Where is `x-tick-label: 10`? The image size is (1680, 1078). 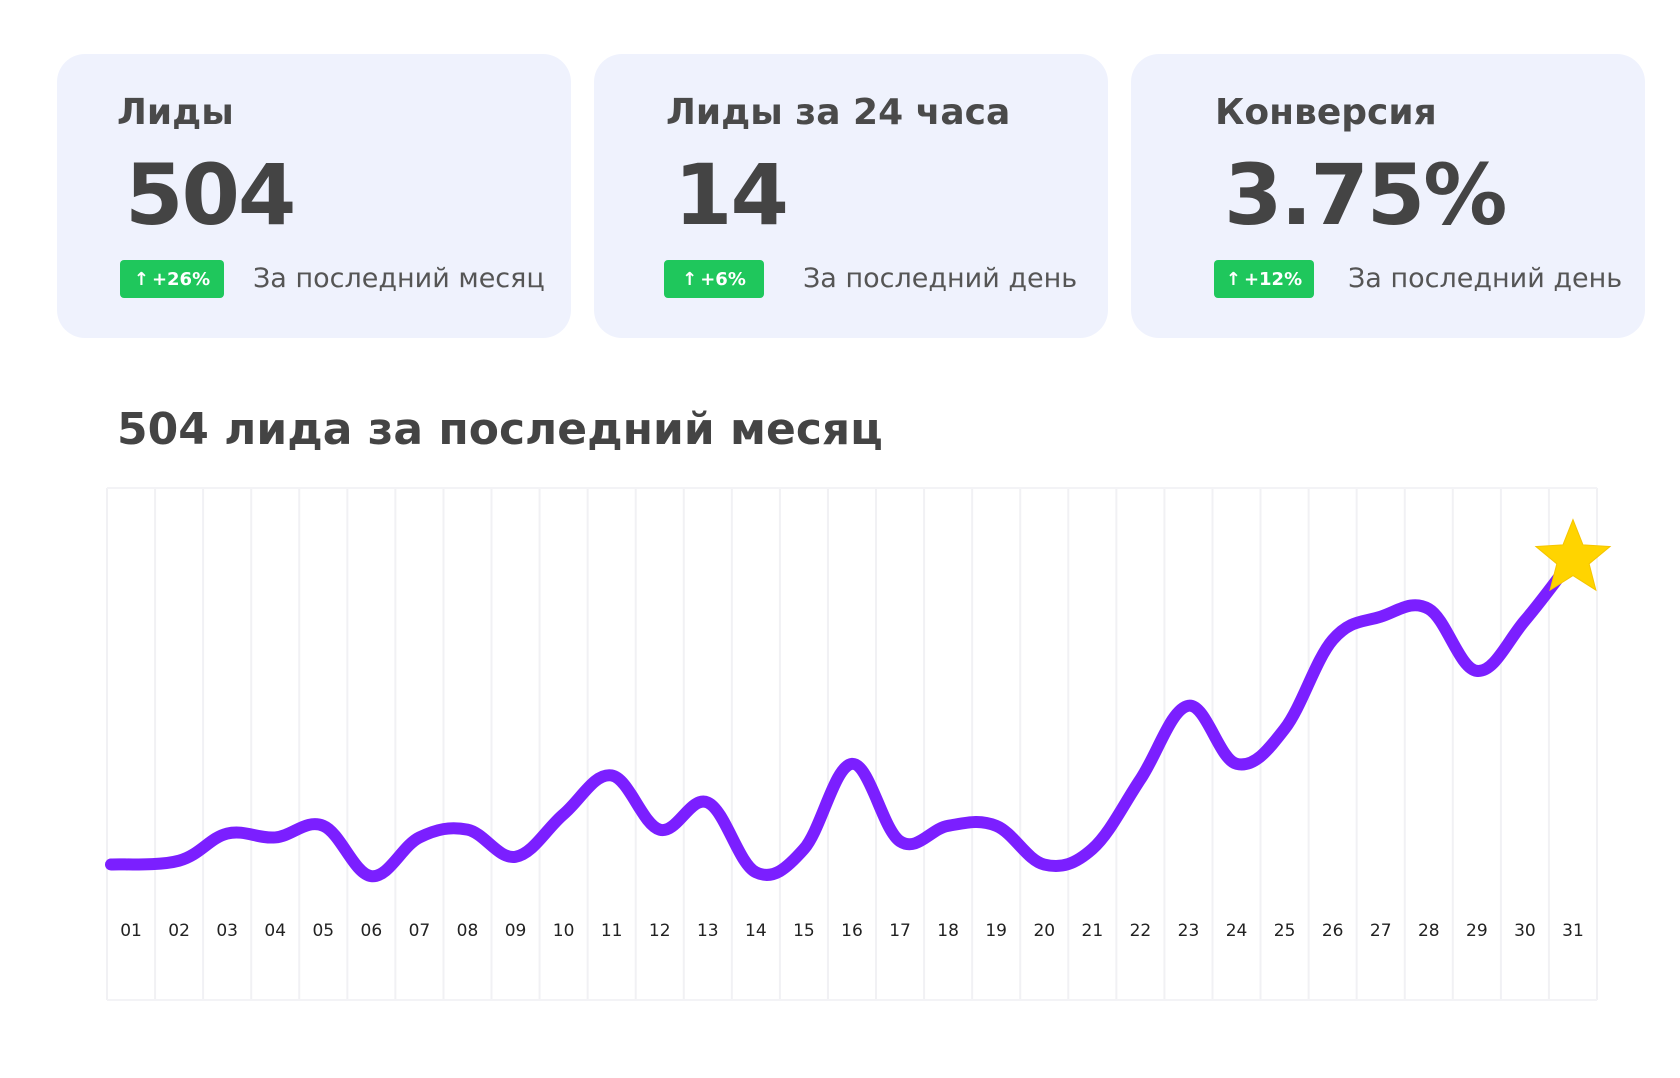
x-tick-label: 10 is located at coordinates (564, 931).